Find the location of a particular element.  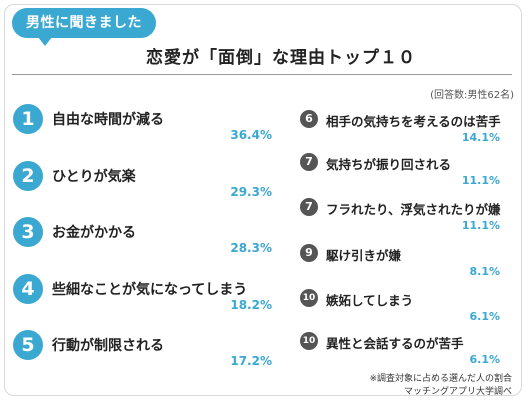

percent-value: 17.2% is located at coordinates (251, 361).